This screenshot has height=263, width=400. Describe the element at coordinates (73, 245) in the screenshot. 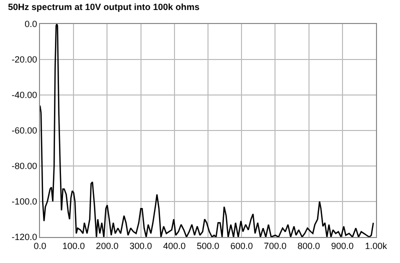

I see `x-tick-label: 100.0` at that location.